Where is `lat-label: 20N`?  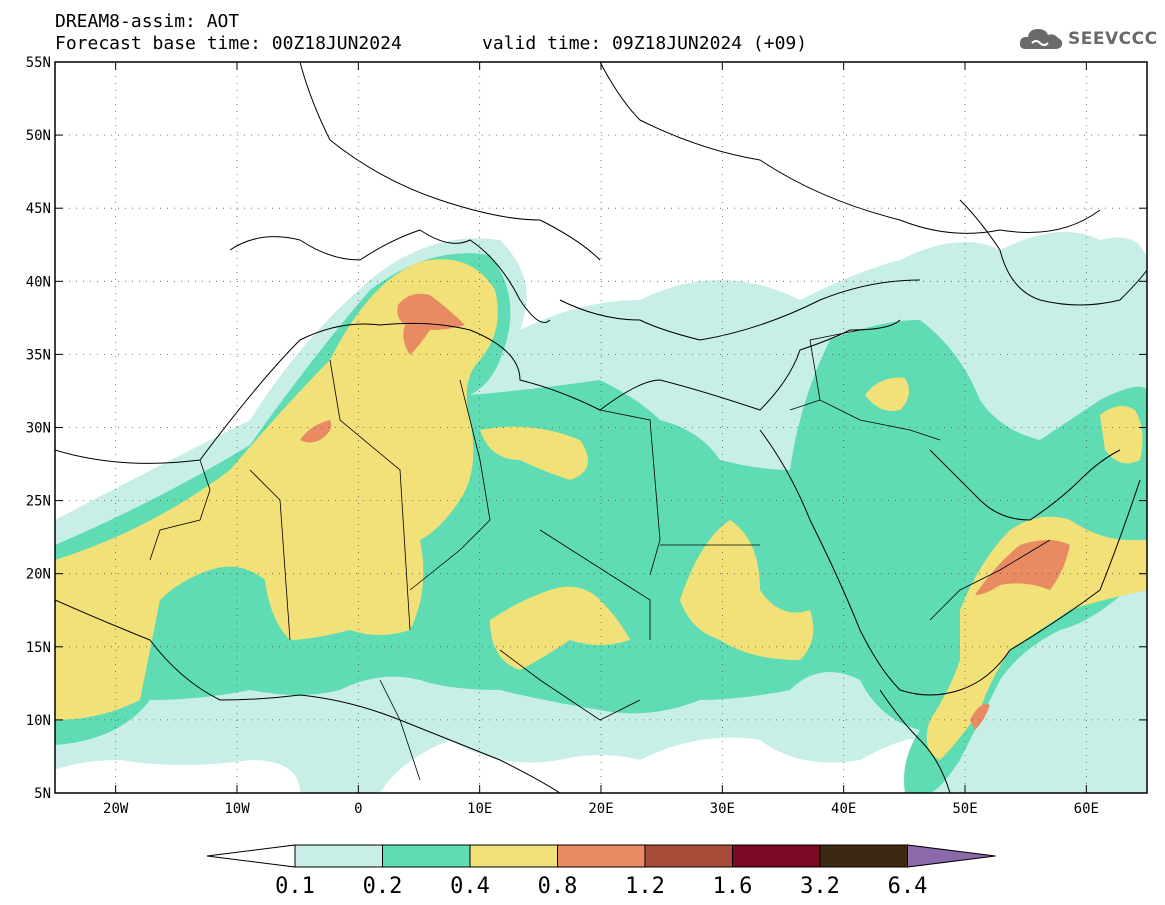 lat-label: 20N is located at coordinates (38, 575).